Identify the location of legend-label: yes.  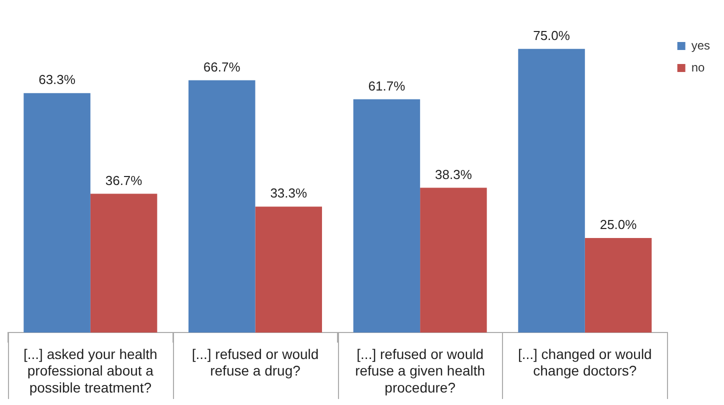
(700, 45).